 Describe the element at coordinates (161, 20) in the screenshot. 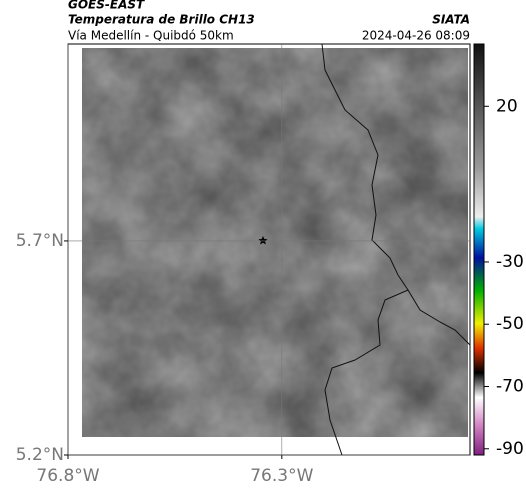

I see `subtitle: Temperatura de Brillo CH13` at that location.